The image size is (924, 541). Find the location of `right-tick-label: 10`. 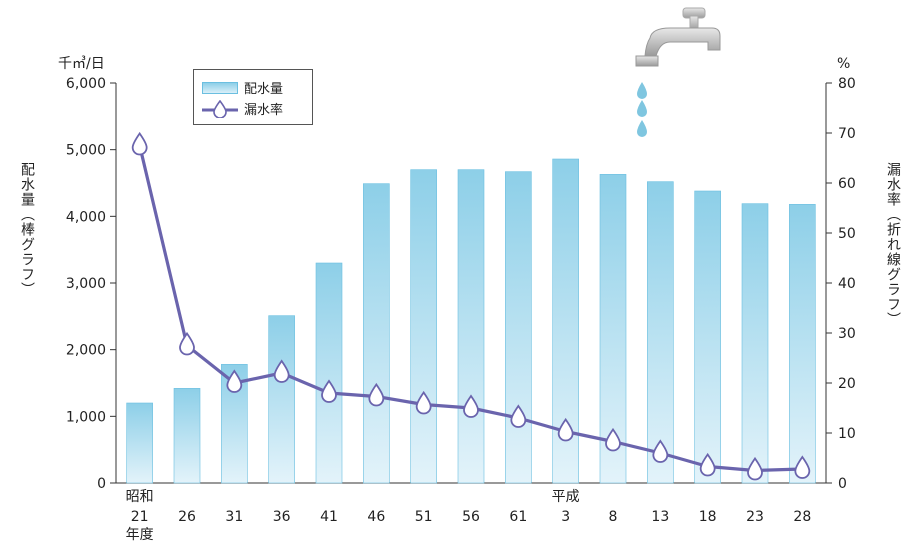

right-tick-label: 10 is located at coordinates (847, 434).